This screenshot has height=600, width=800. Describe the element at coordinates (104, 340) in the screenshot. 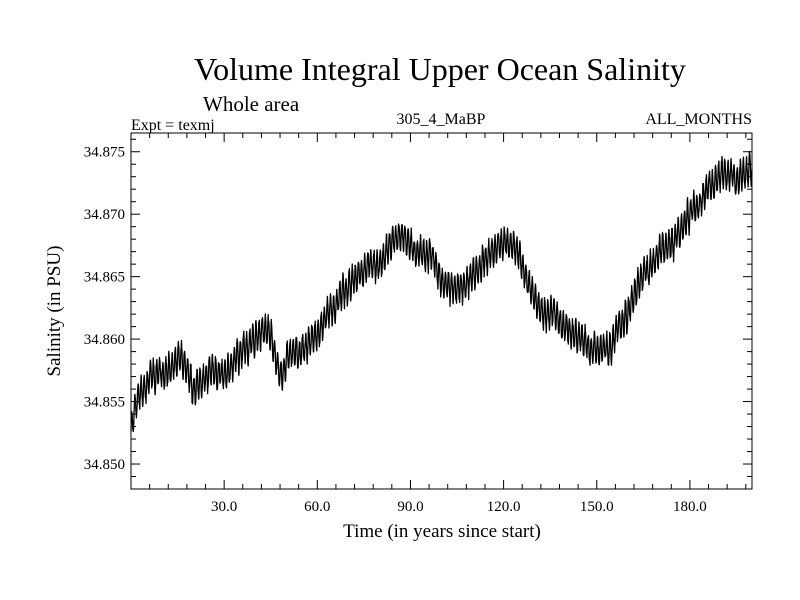

I see `y-tick-label: 34.860` at that location.